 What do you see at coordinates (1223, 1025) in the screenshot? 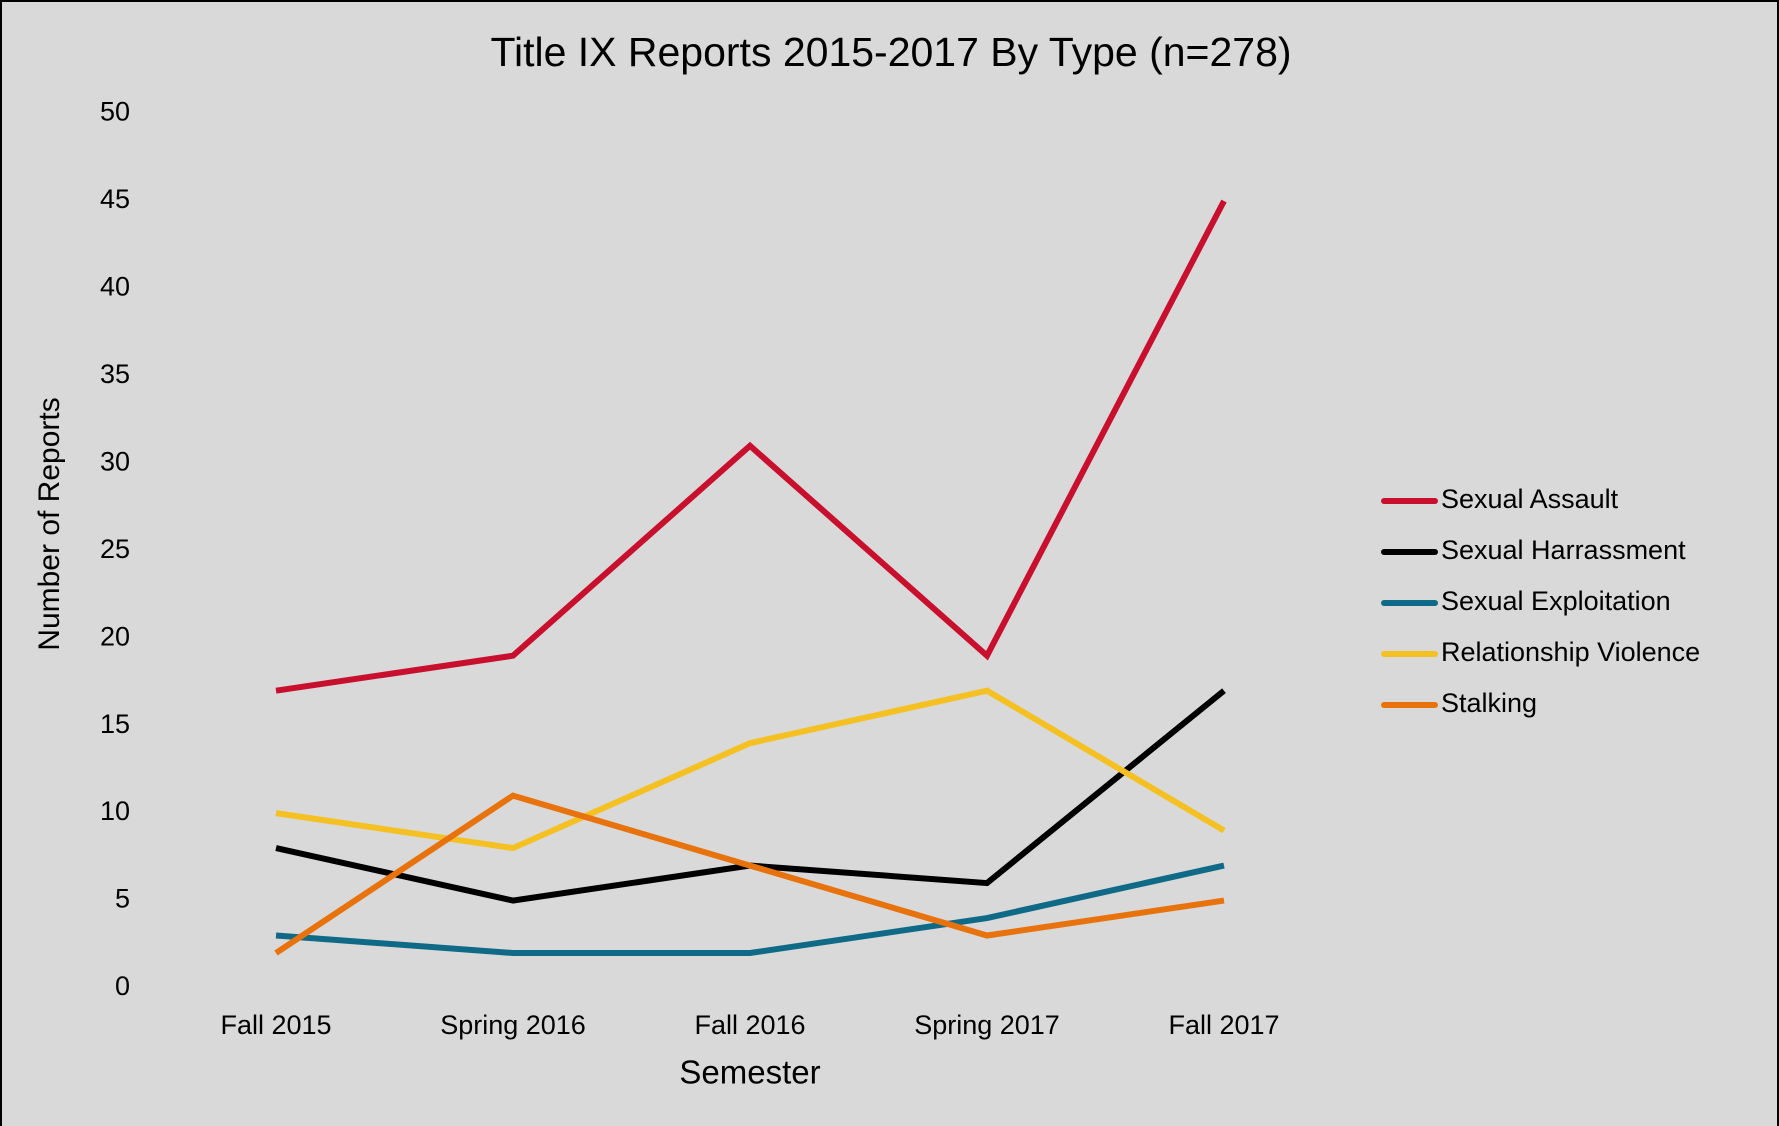
I see `x-tick-label: Fall 2017` at bounding box center [1223, 1025].